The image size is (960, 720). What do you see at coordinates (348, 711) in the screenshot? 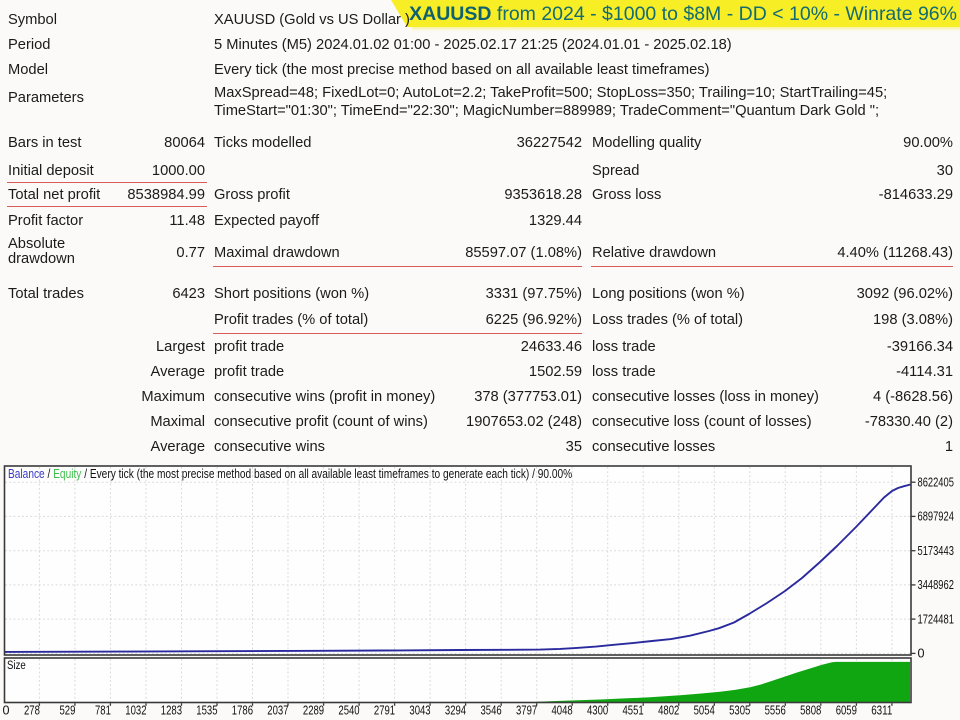
I see `svg-text: 2540` at bounding box center [348, 711].